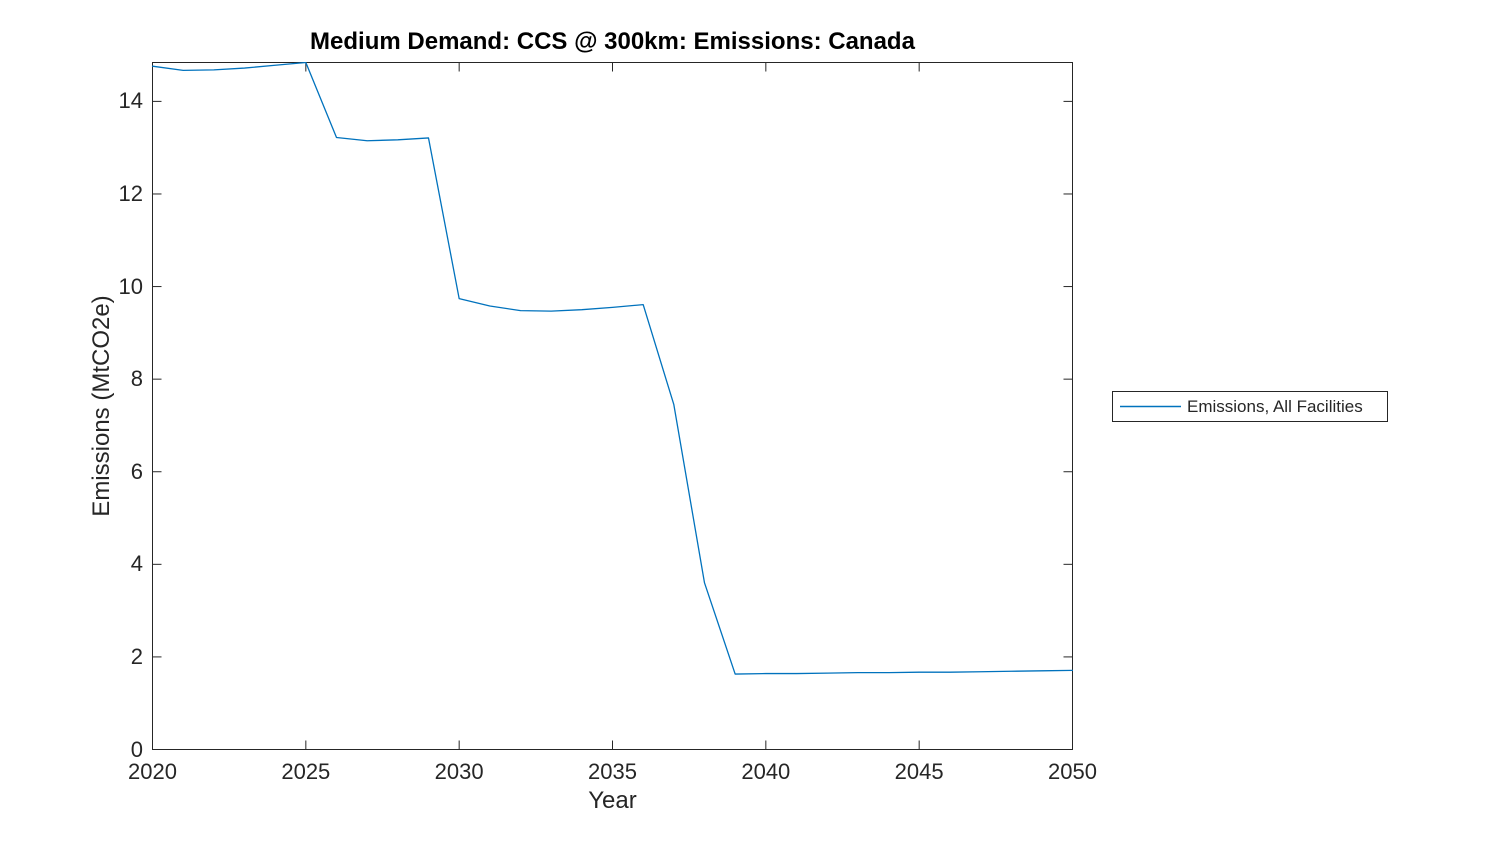 This screenshot has height=844, width=1500. I want to click on y-tick-label: 8, so click(136, 379).